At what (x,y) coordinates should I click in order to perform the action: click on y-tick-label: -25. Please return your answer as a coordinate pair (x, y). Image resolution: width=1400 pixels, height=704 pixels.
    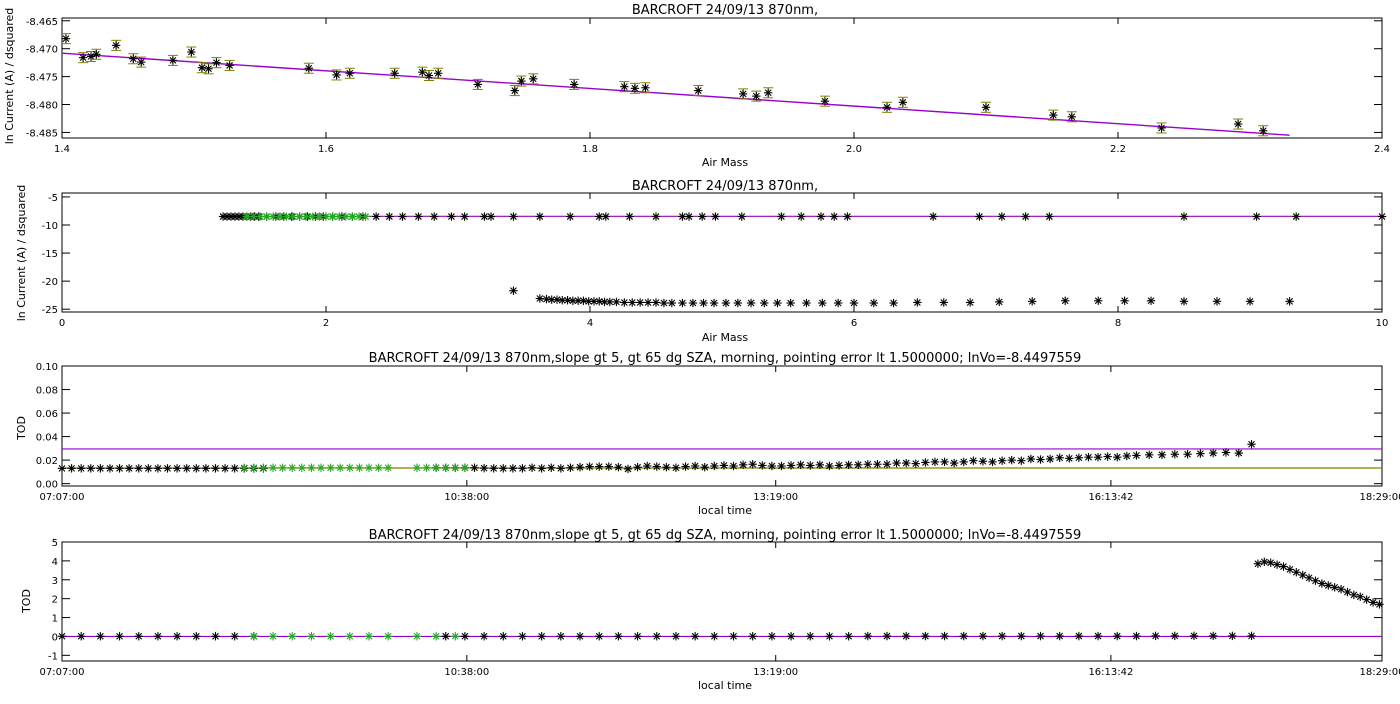
    Looking at the image, I should click on (50, 310).